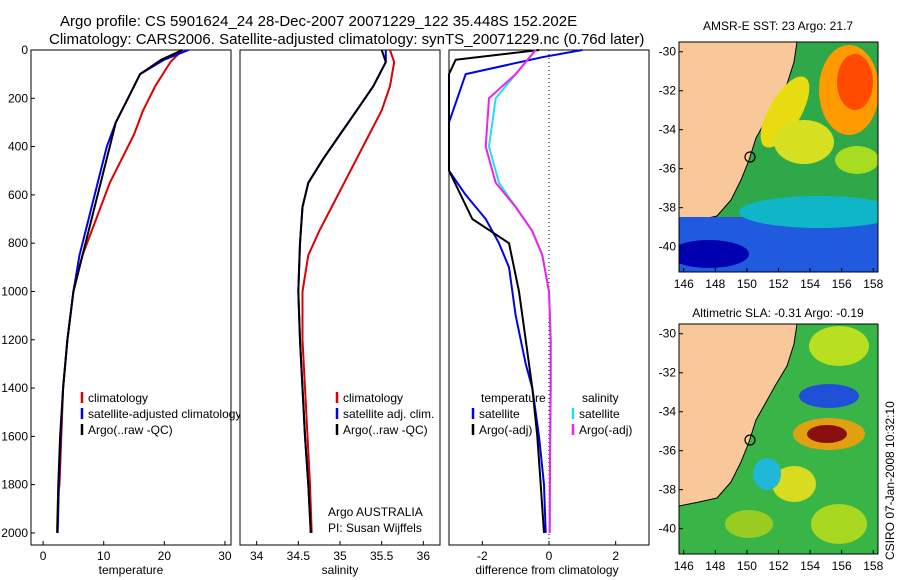  Describe the element at coordinates (615, 556) in the screenshot. I see `difference-xtick-label-2: 2` at that location.